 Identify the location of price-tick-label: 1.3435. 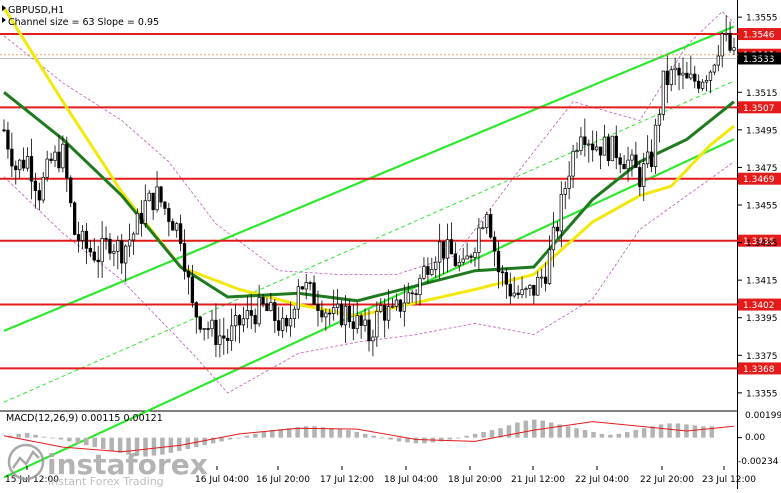
(762, 244).